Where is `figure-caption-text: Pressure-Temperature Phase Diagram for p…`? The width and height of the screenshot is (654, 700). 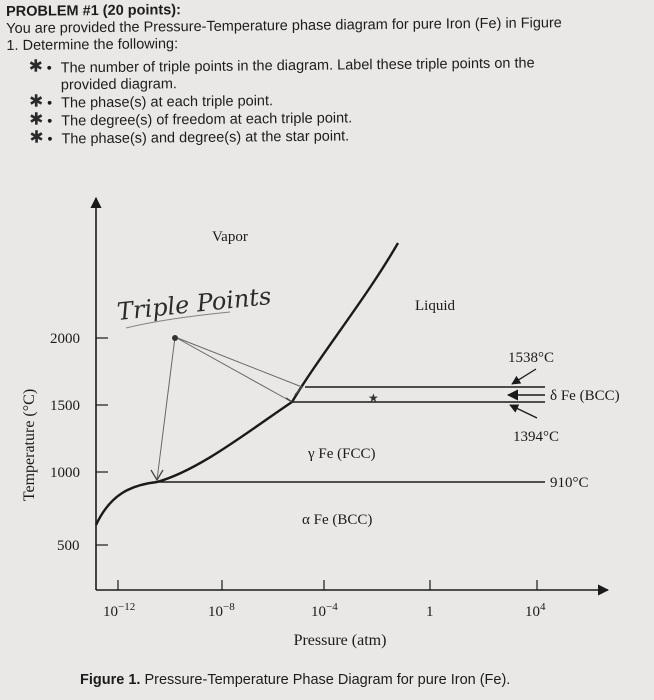 figure-caption-text: Pressure-Temperature Phase Diagram for p… is located at coordinates (327, 680).